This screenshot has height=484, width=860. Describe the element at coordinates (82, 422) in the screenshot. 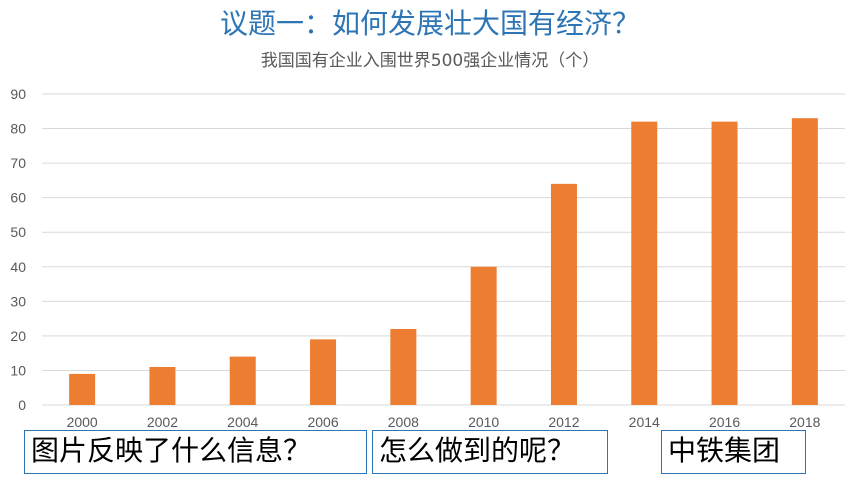

I see `x-tick-label: 2000` at that location.